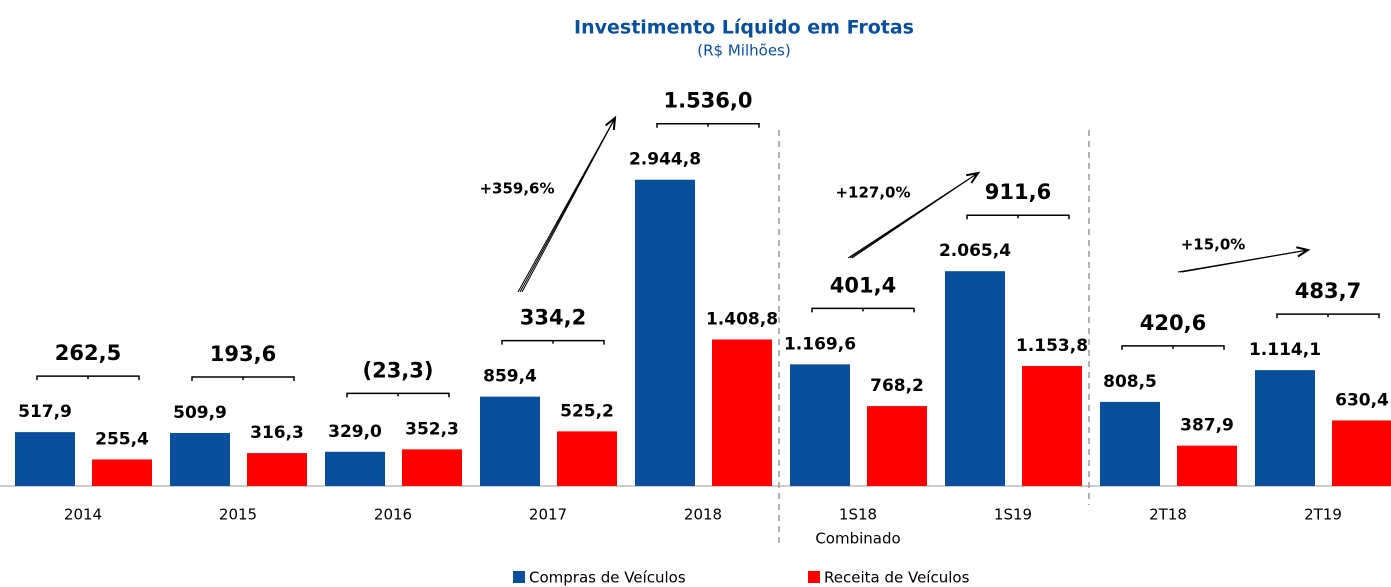  Describe the element at coordinates (742, 319) in the screenshot. I see `value-label: 1.408,8` at that location.